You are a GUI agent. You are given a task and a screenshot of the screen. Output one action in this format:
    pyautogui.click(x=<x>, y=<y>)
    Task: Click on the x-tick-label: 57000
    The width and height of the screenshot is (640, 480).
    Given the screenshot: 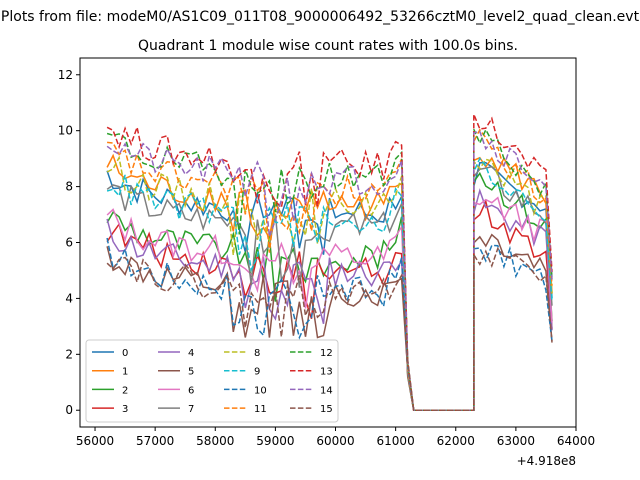 What is the action you would take?
    pyautogui.click(x=155, y=441)
    